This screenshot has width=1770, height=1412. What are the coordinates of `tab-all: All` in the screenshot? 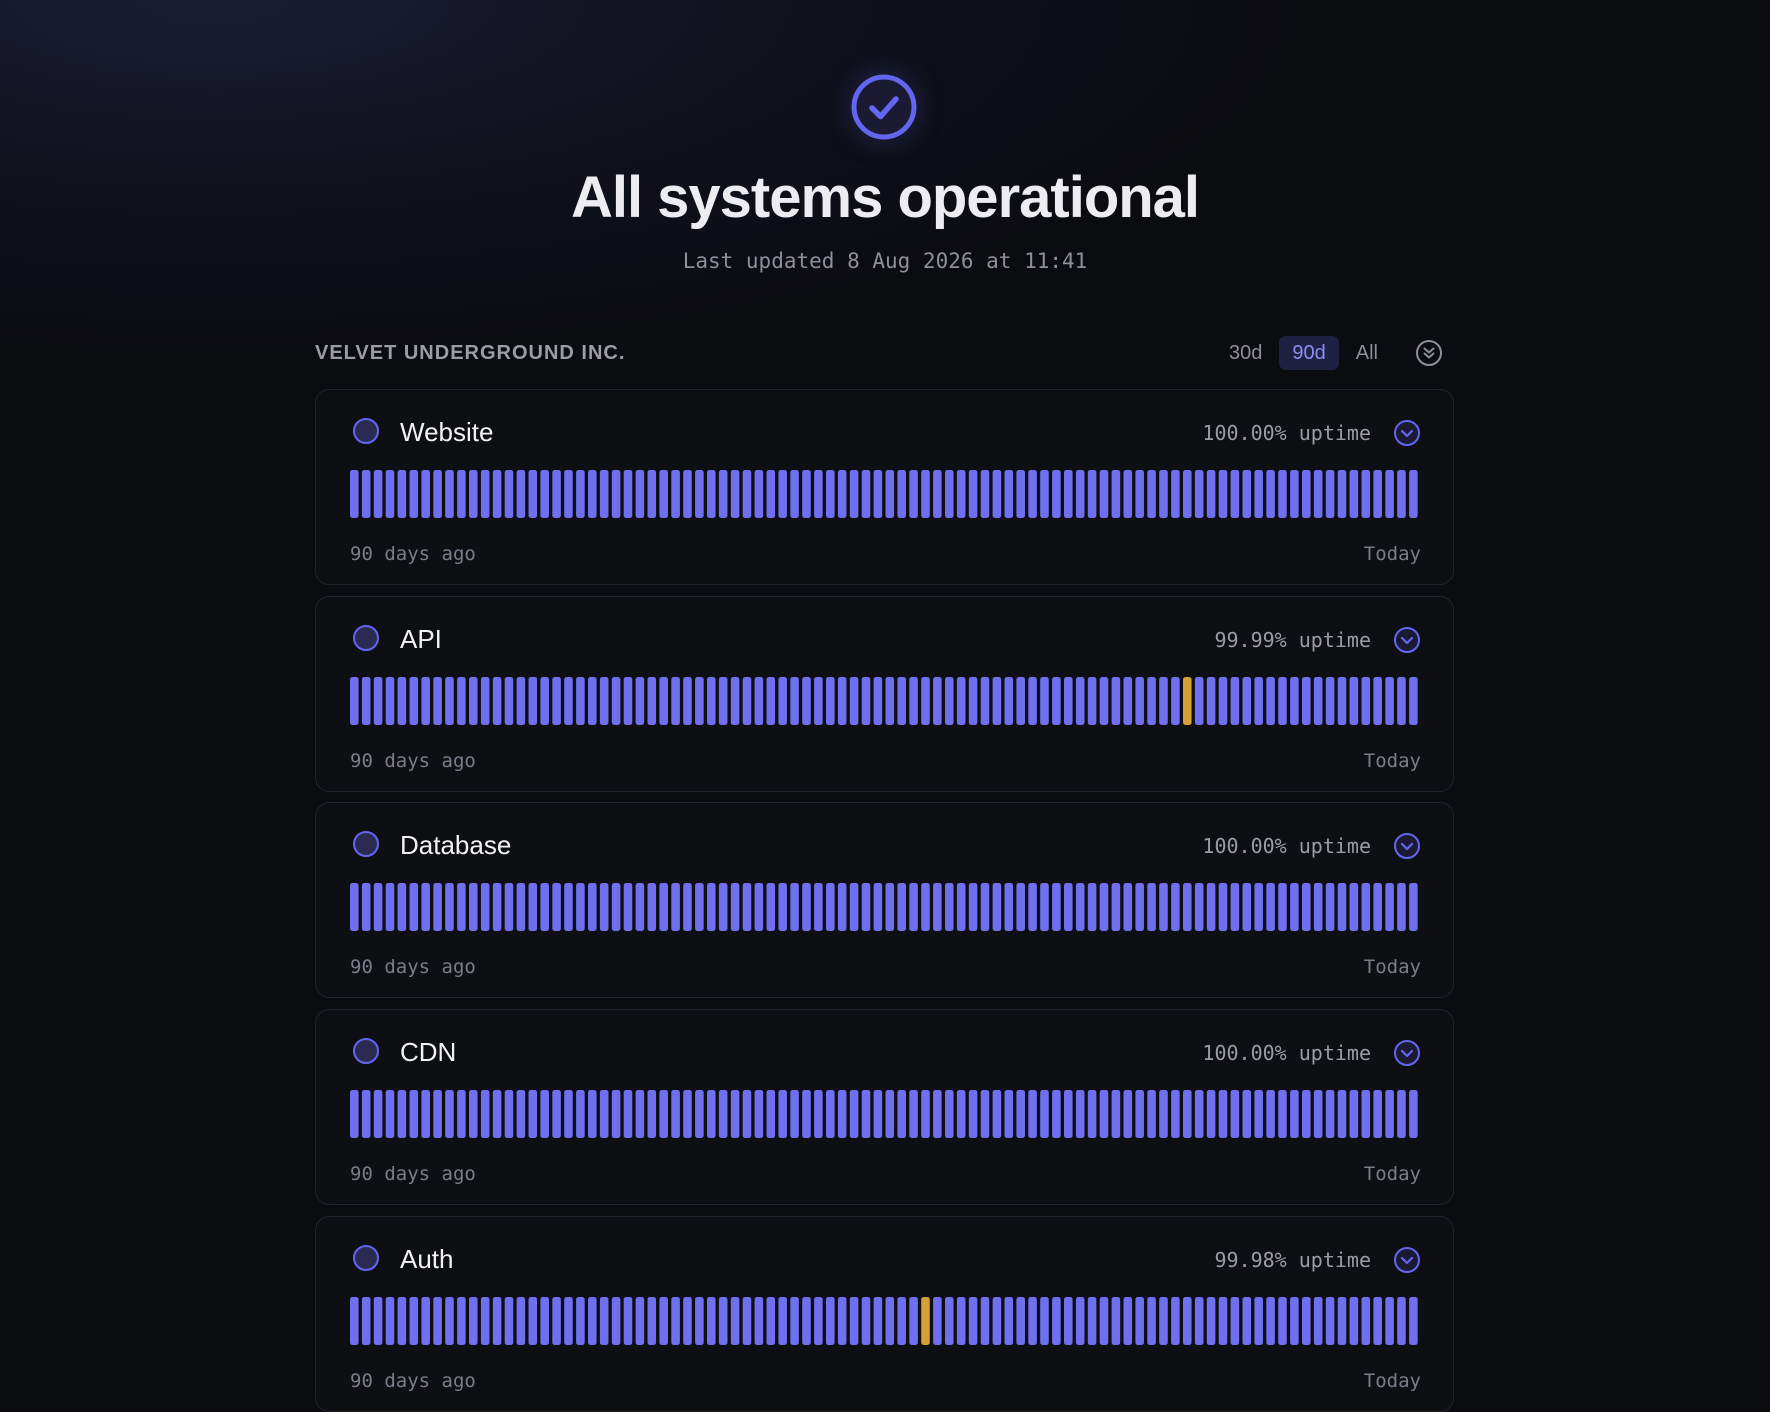 It's located at (1366, 353).